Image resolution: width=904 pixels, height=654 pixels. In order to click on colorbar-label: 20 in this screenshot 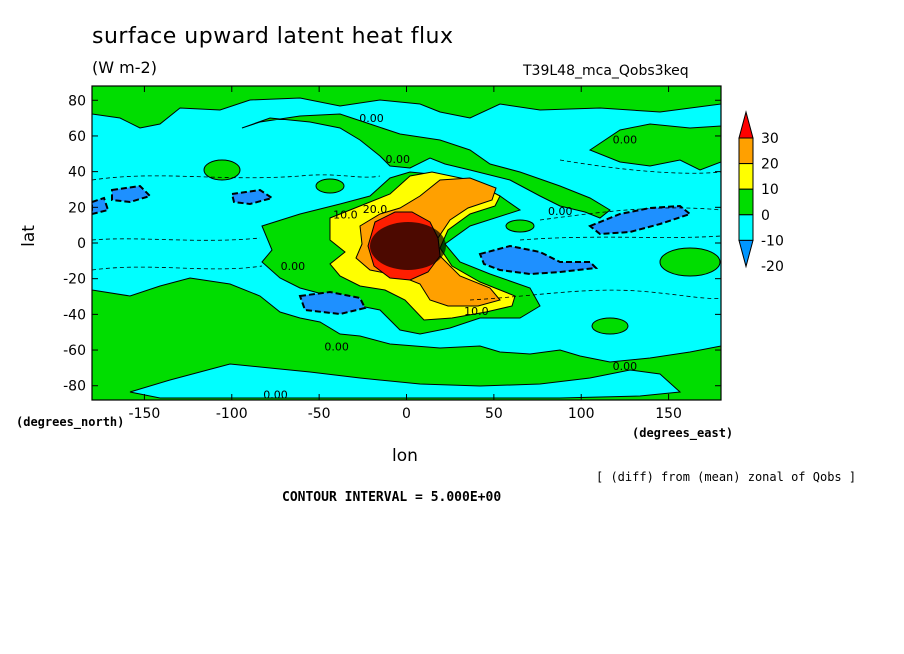, I will do `click(770, 165)`.